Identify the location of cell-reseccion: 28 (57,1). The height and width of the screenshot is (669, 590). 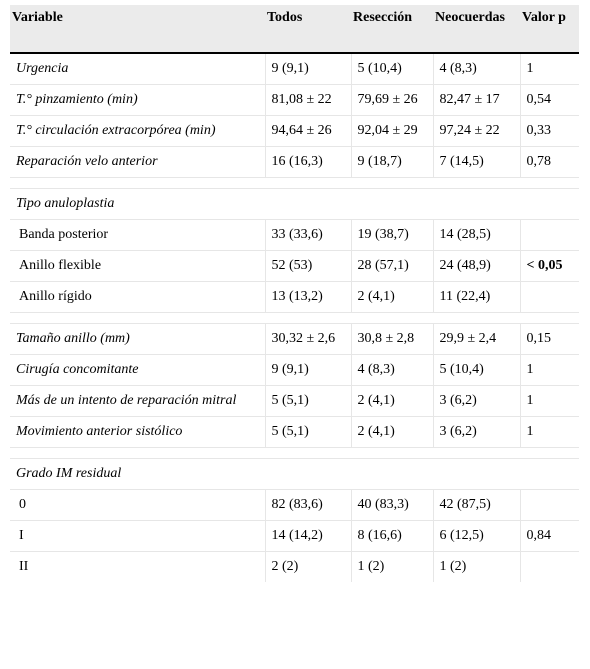
(391, 266).